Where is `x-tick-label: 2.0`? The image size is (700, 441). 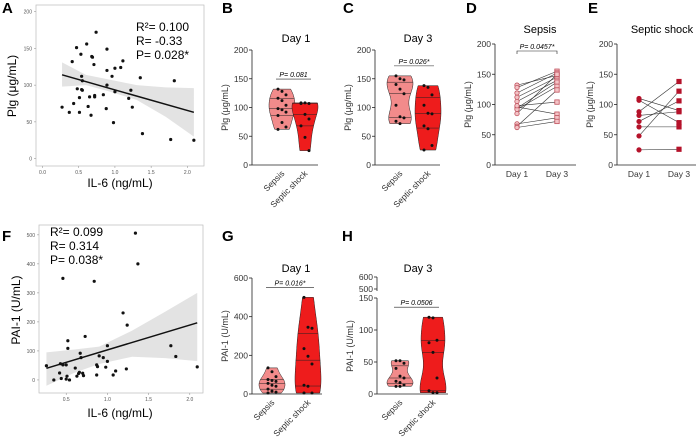
x-tick-label: 2.0 is located at coordinates (187, 173).